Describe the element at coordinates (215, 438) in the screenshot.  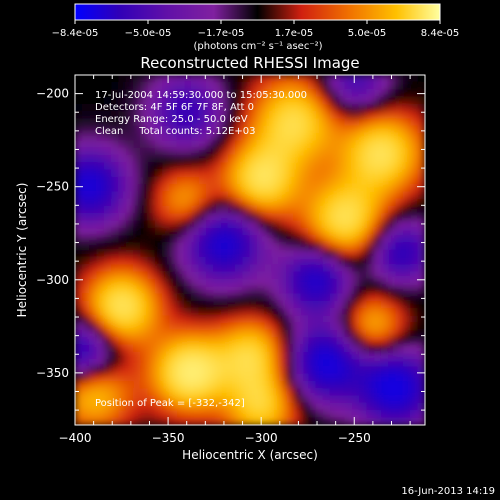
I see `x-axis-tick-labels: −400 −350 −300 −250` at that location.